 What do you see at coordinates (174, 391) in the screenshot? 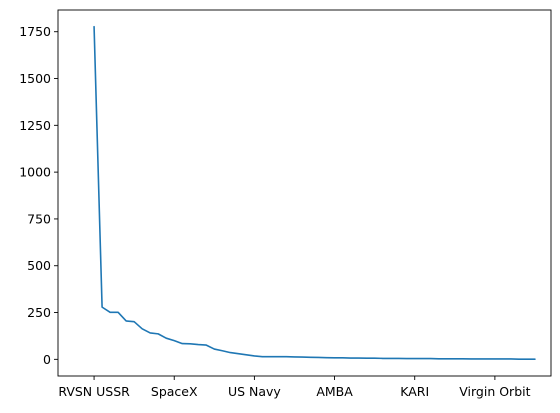
I see `x-tick-label: SpaceX` at bounding box center [174, 391].